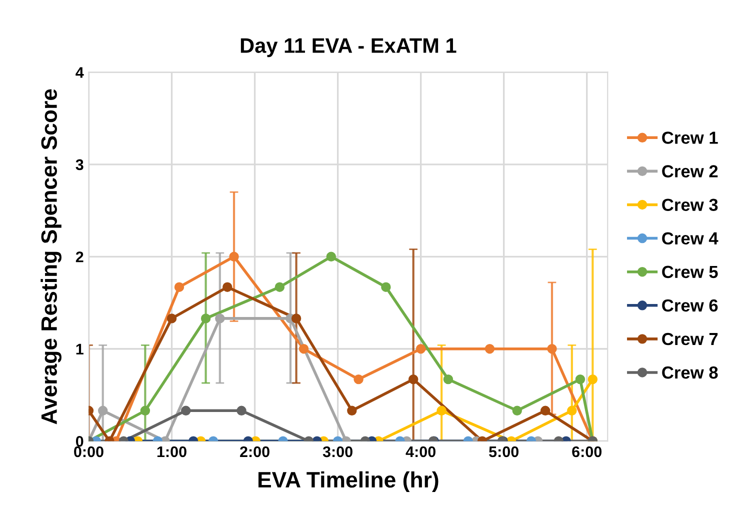 Image resolution: width=752 pixels, height=527 pixels. I want to click on x-tick-label: 3:00, so click(337, 452).